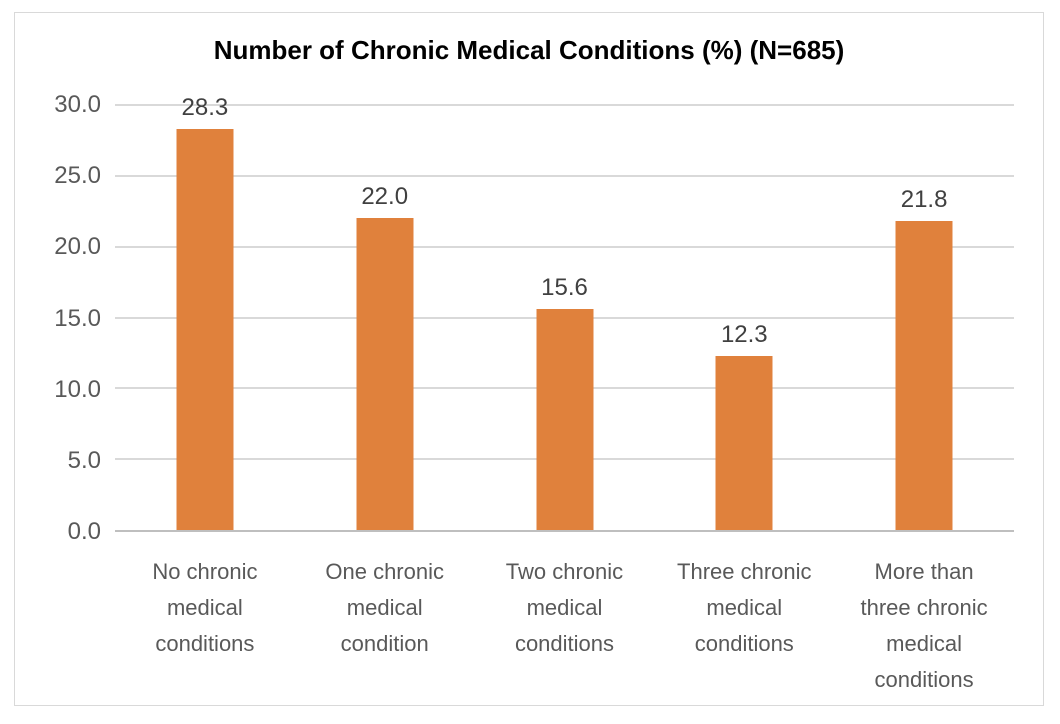 The image size is (1060, 724). I want to click on x-category-slot: Three chronic medical conditions, so click(744, 626).